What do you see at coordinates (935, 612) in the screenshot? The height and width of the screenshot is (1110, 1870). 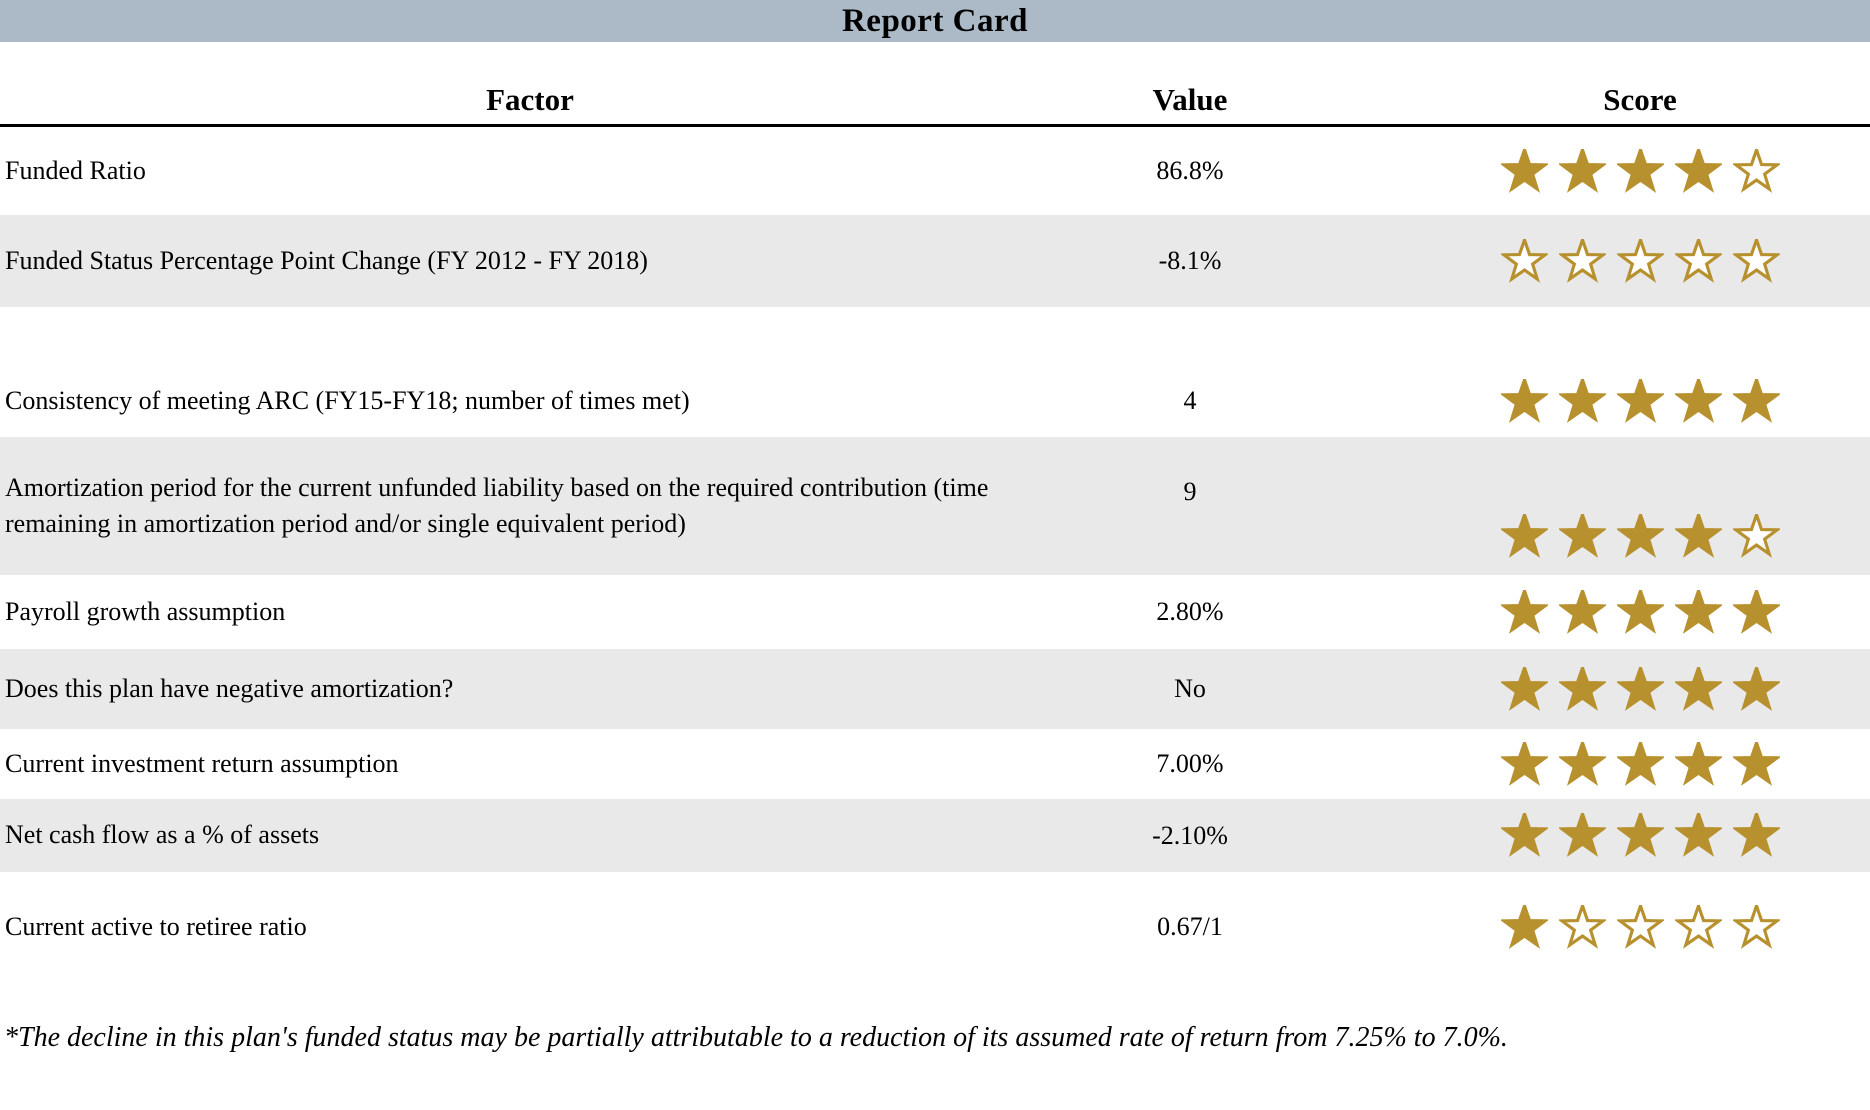 I see `table-row: Payroll growth assumption 2.80%` at bounding box center [935, 612].